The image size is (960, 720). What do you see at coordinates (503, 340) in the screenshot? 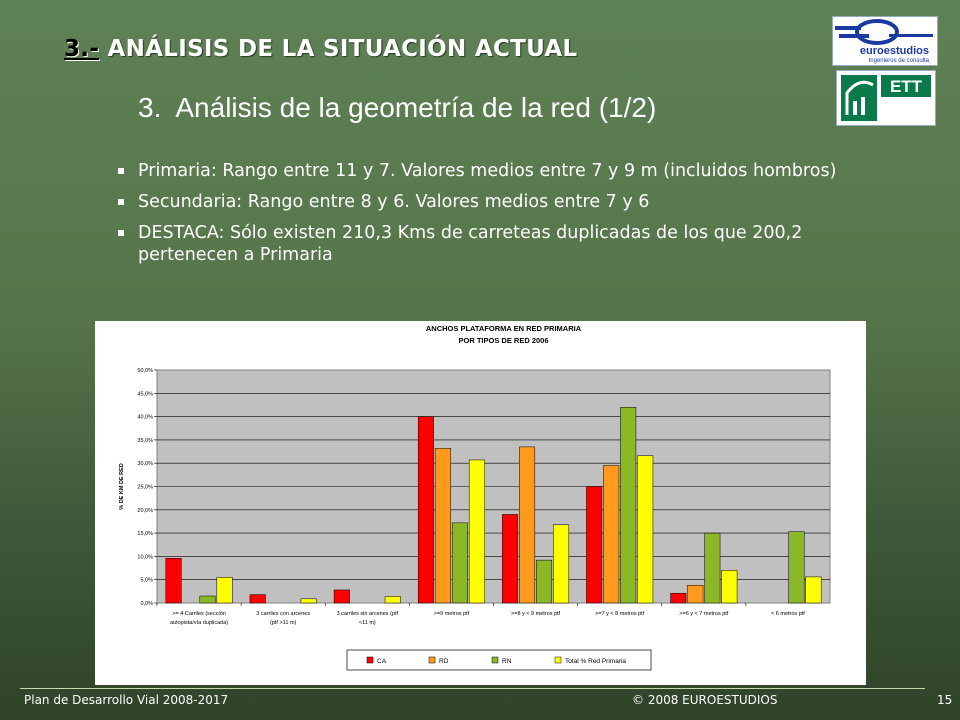
I see `chart-subtitle: POR TIPOS DE RED 2006` at bounding box center [503, 340].